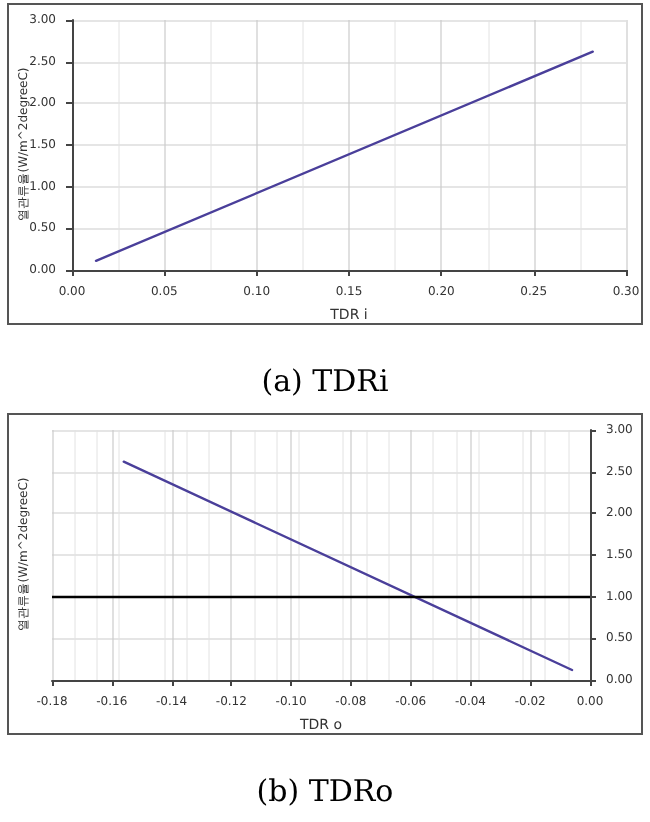  Describe the element at coordinates (325, 791) in the screenshot. I see `text: (b) TDRo` at that location.